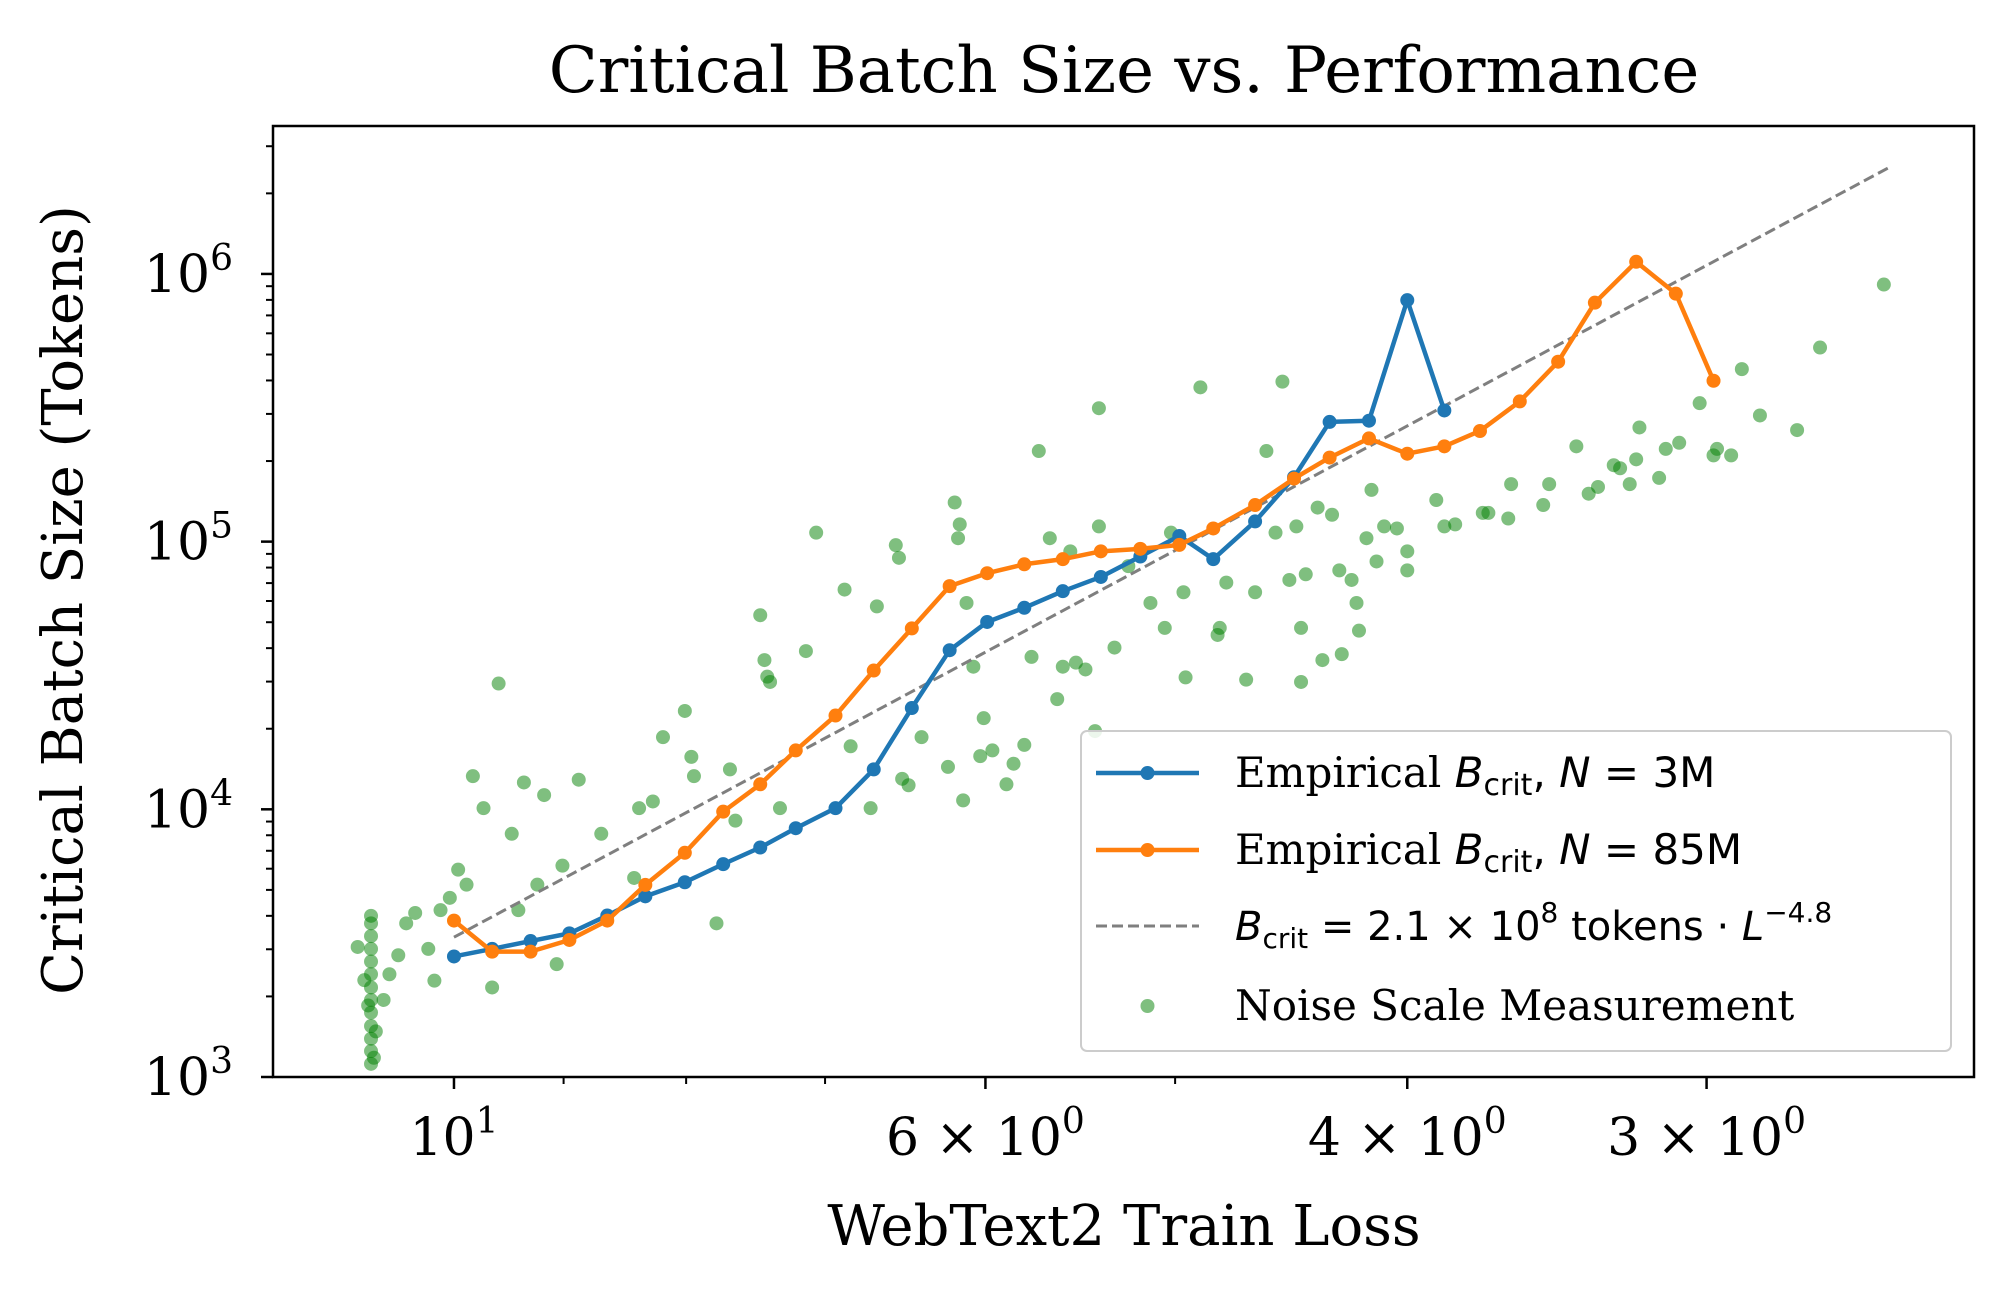 The image size is (2000, 1294). I want to click on x-tick-exponent: 0, so click(1794, 1121).